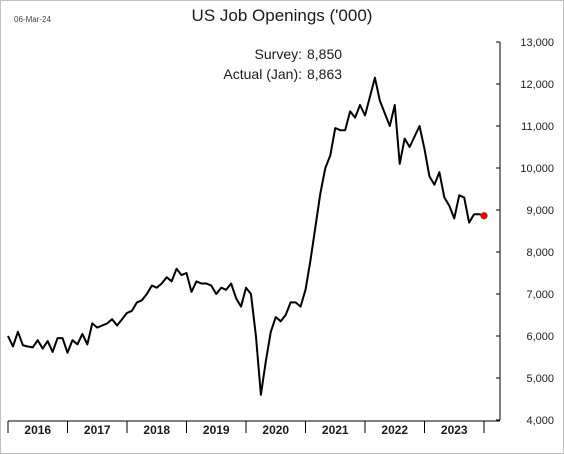 The width and height of the screenshot is (564, 454). Describe the element at coordinates (282, 15) in the screenshot. I see `chart-title: US Job Openings ('000)` at that location.